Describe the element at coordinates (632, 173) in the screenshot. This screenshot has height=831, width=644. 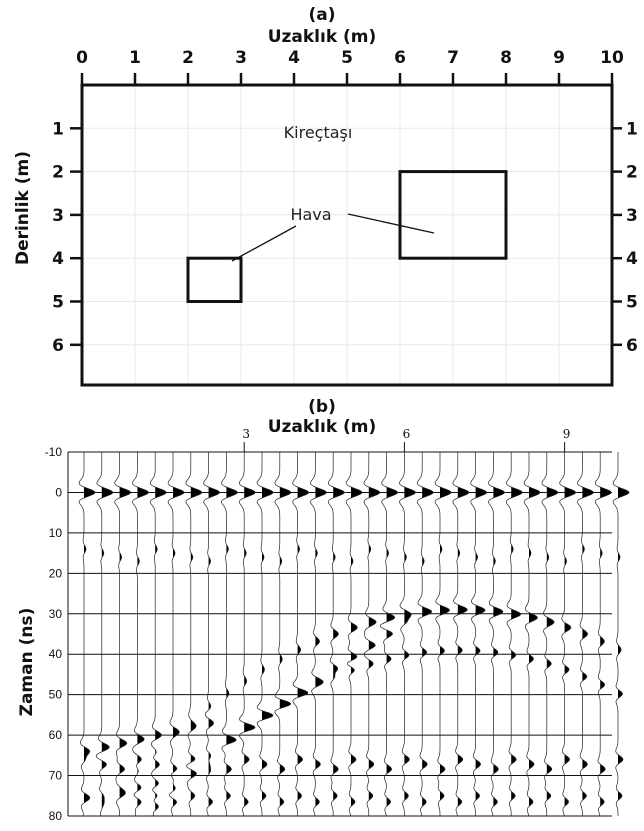
I see `panel-a-y-tick-label-right: 2` at that location.